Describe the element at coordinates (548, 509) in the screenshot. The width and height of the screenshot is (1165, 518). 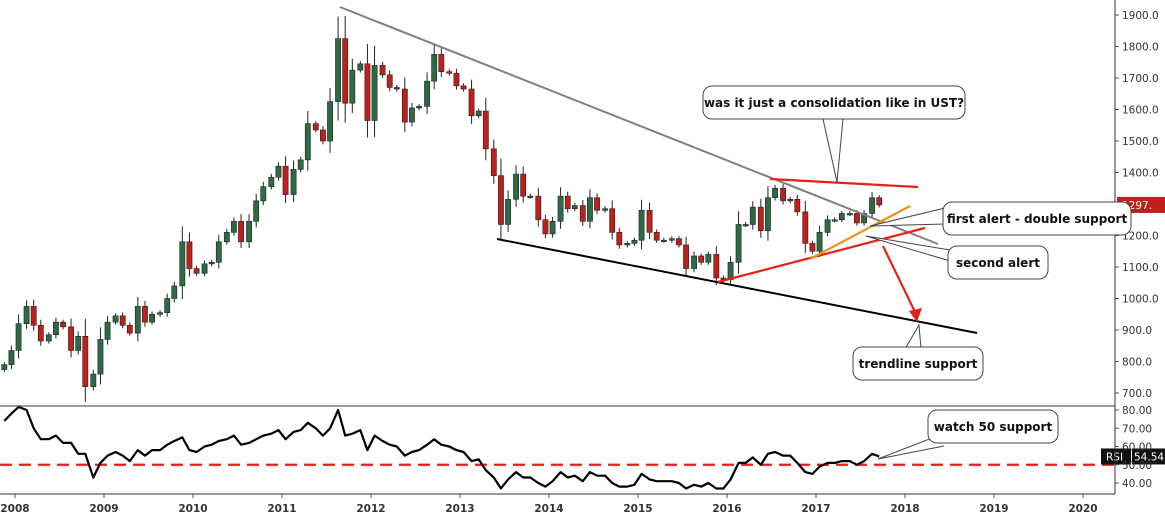
I see `time-axis-tick-label: 2014` at that location.